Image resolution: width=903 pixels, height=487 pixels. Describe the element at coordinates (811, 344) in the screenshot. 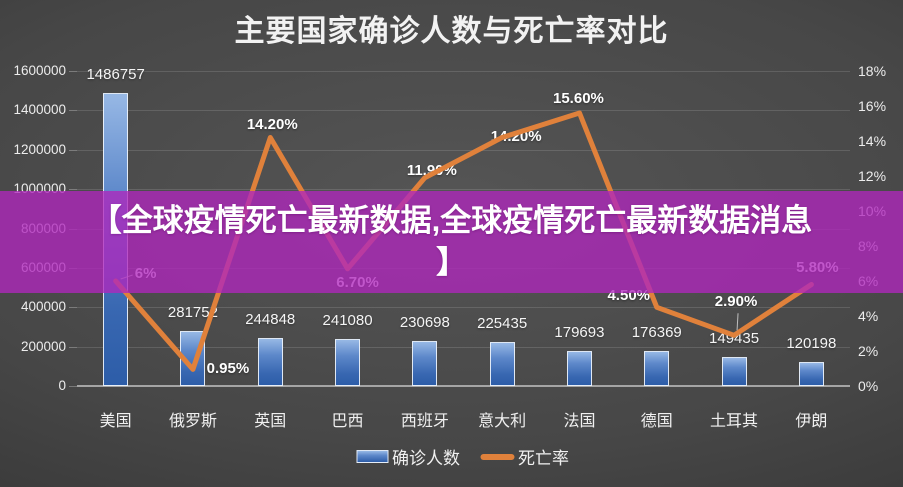

I see `bar-value-label: 120198` at that location.